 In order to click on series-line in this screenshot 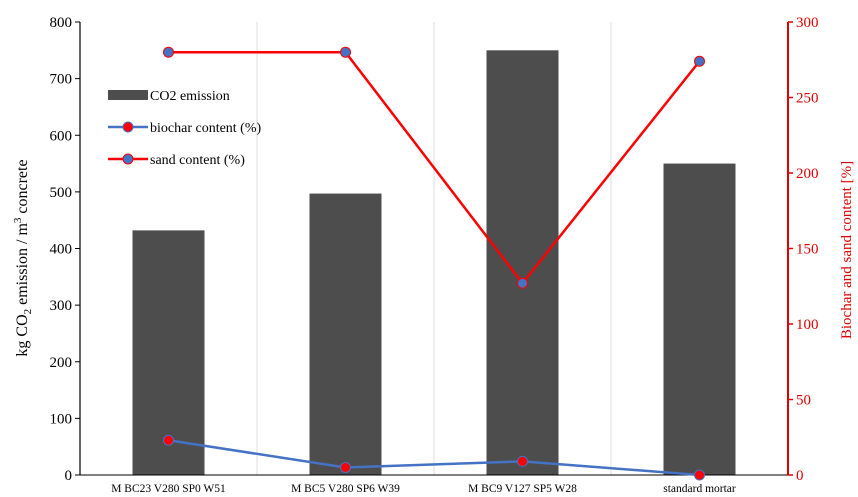, I will do `click(434, 458)`.